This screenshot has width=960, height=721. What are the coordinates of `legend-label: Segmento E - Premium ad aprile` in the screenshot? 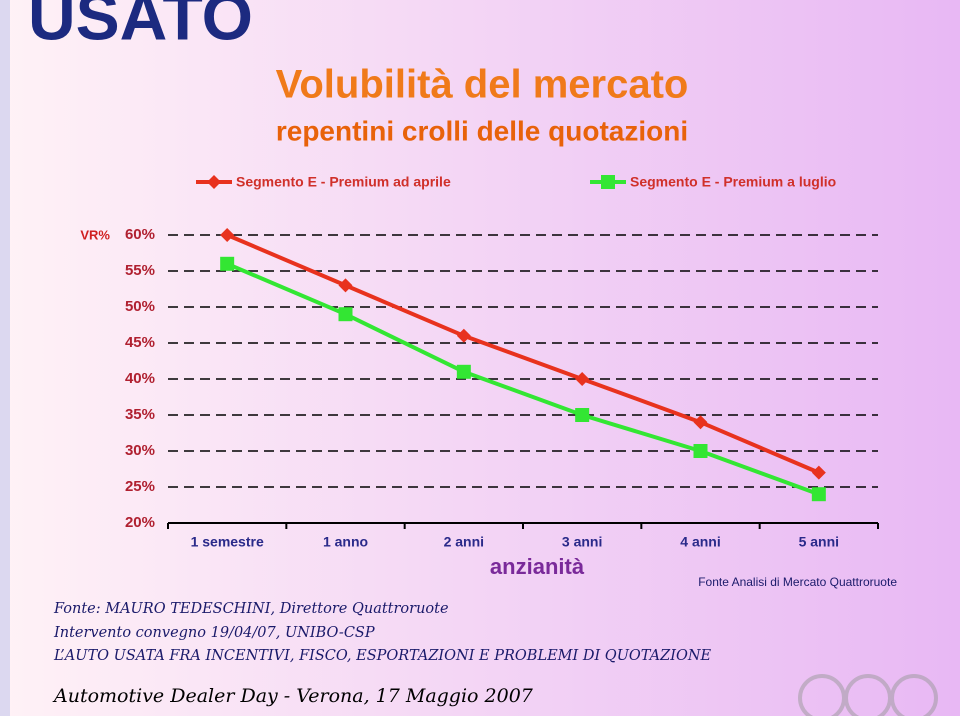 It's located at (343, 182).